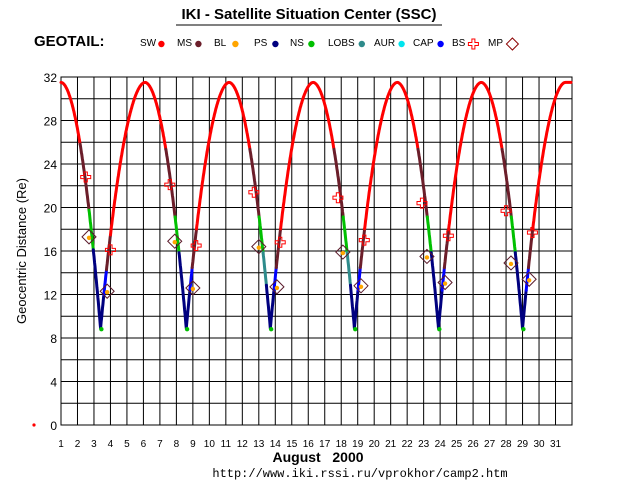 Image resolution: width=636 pixels, height=500 pixels. What do you see at coordinates (111, 444) in the screenshot?
I see `x-tick-label: 4` at bounding box center [111, 444].